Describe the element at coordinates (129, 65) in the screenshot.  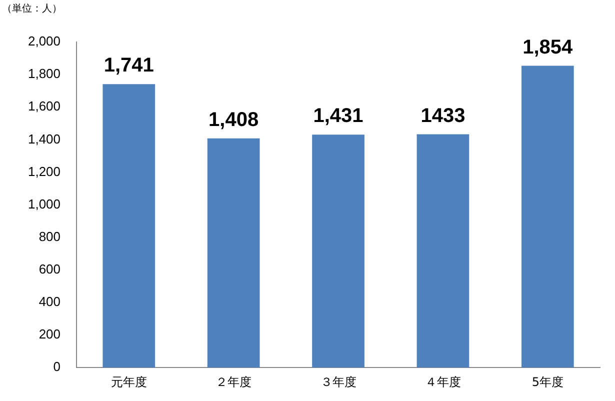
I see `data-label: 1,741` at that location.